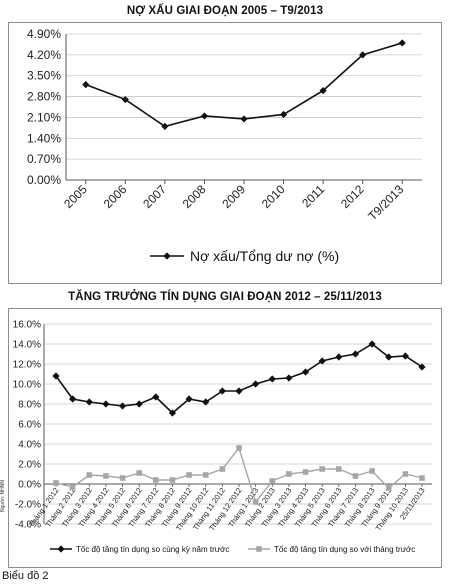 Image resolution: width=450 pixels, height=587 pixels. What do you see at coordinates (25, 576) in the screenshot?
I see `figure-caption: Biểu đồ 2` at bounding box center [25, 576].